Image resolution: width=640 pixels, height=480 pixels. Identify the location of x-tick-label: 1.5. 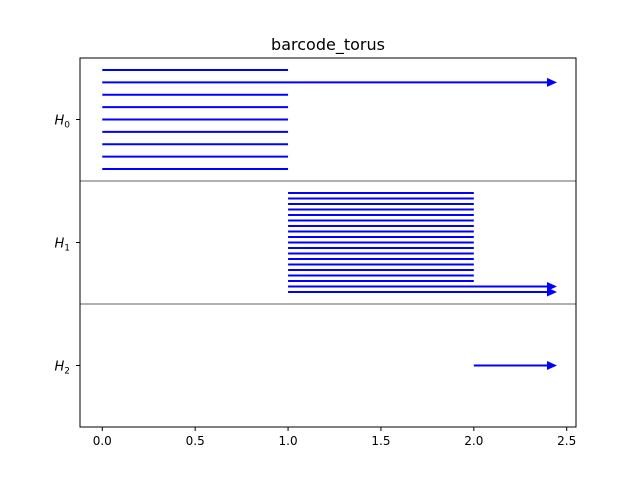
(380, 441).